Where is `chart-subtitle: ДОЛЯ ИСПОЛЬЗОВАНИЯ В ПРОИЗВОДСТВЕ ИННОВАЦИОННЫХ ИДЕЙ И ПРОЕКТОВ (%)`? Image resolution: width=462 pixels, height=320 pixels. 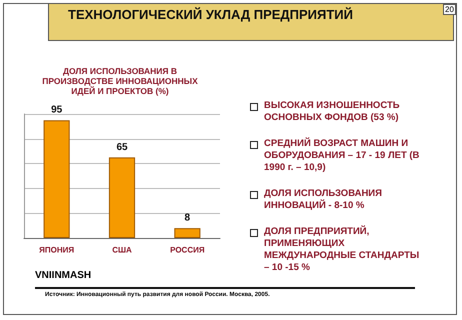 chart-subtitle: ДОЛЯ ИСПОЛЬЗОВАНИЯ В ПРОИЗВОДСТВЕ ИННОВАЦИОННЫХ ИДЕЙ И ПРОЕКТОВ (%) is located at coordinates (120, 81).